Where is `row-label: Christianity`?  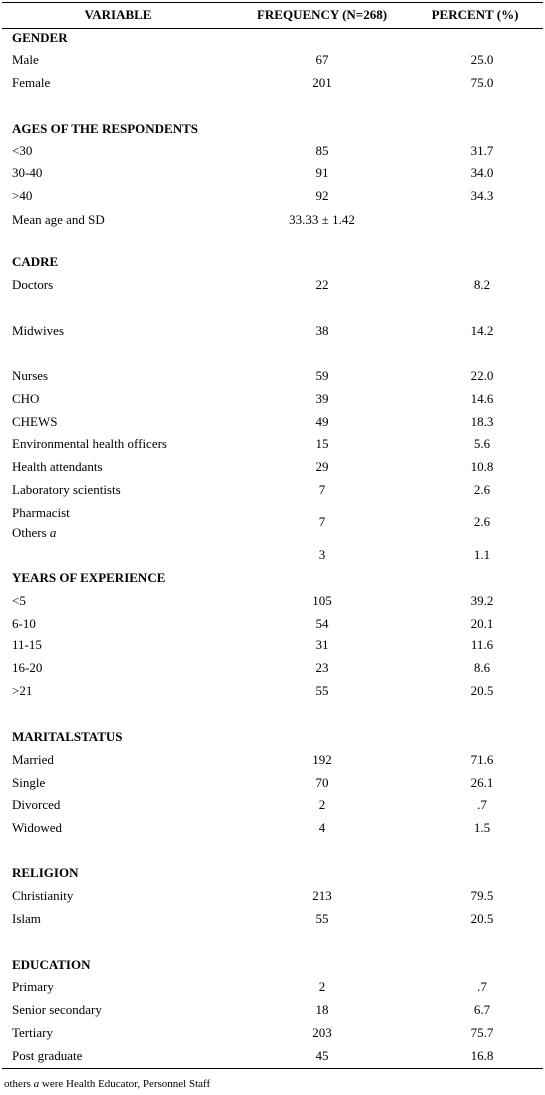
row-label: Christianity is located at coordinates (43, 895).